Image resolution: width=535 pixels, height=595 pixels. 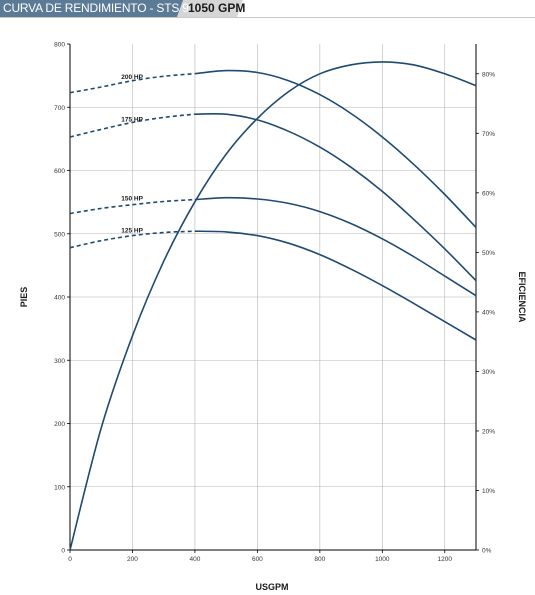 I want to click on y2-tick-label: 40%, so click(x=488, y=312).